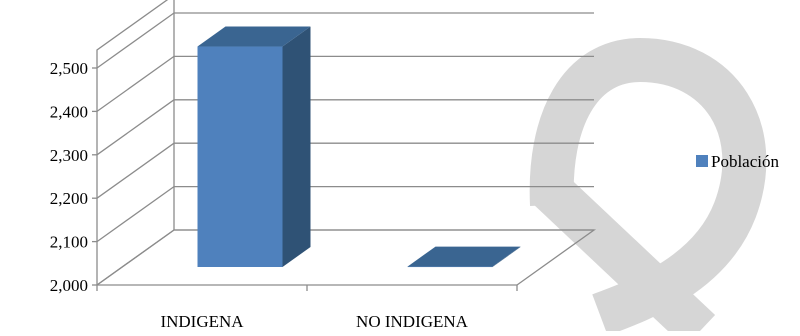  What do you see at coordinates (69, 198) in the screenshot?
I see `y-tick-label: 2,200` at bounding box center [69, 198].